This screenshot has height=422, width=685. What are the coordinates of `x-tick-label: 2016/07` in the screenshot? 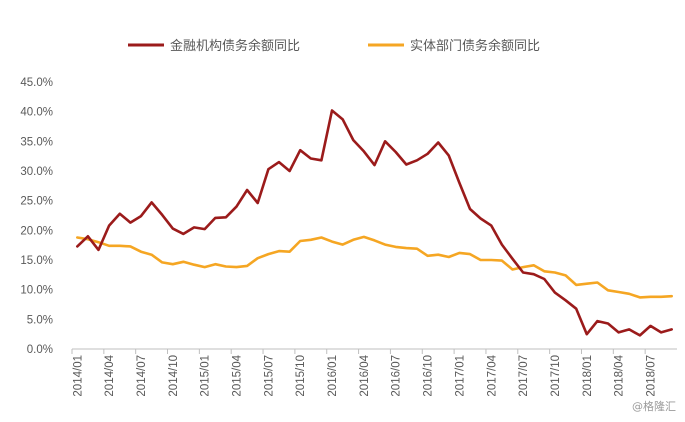 It's located at (397, 376).